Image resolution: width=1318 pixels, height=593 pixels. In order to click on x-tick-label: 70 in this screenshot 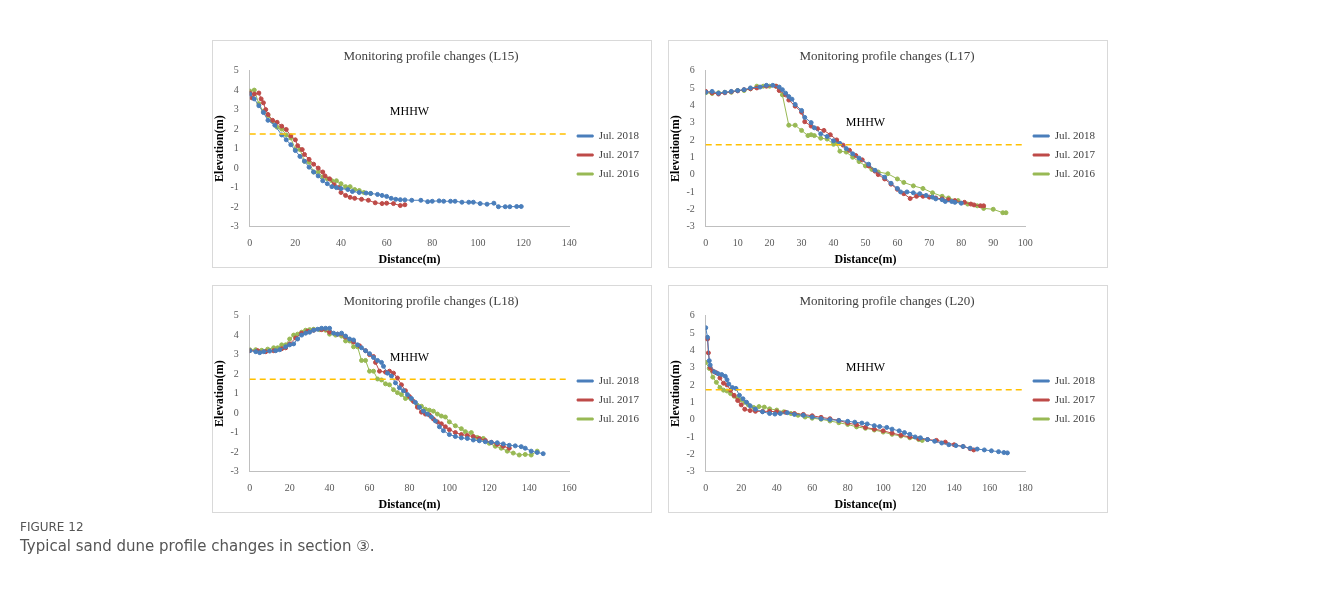, I will do `click(929, 243)`.